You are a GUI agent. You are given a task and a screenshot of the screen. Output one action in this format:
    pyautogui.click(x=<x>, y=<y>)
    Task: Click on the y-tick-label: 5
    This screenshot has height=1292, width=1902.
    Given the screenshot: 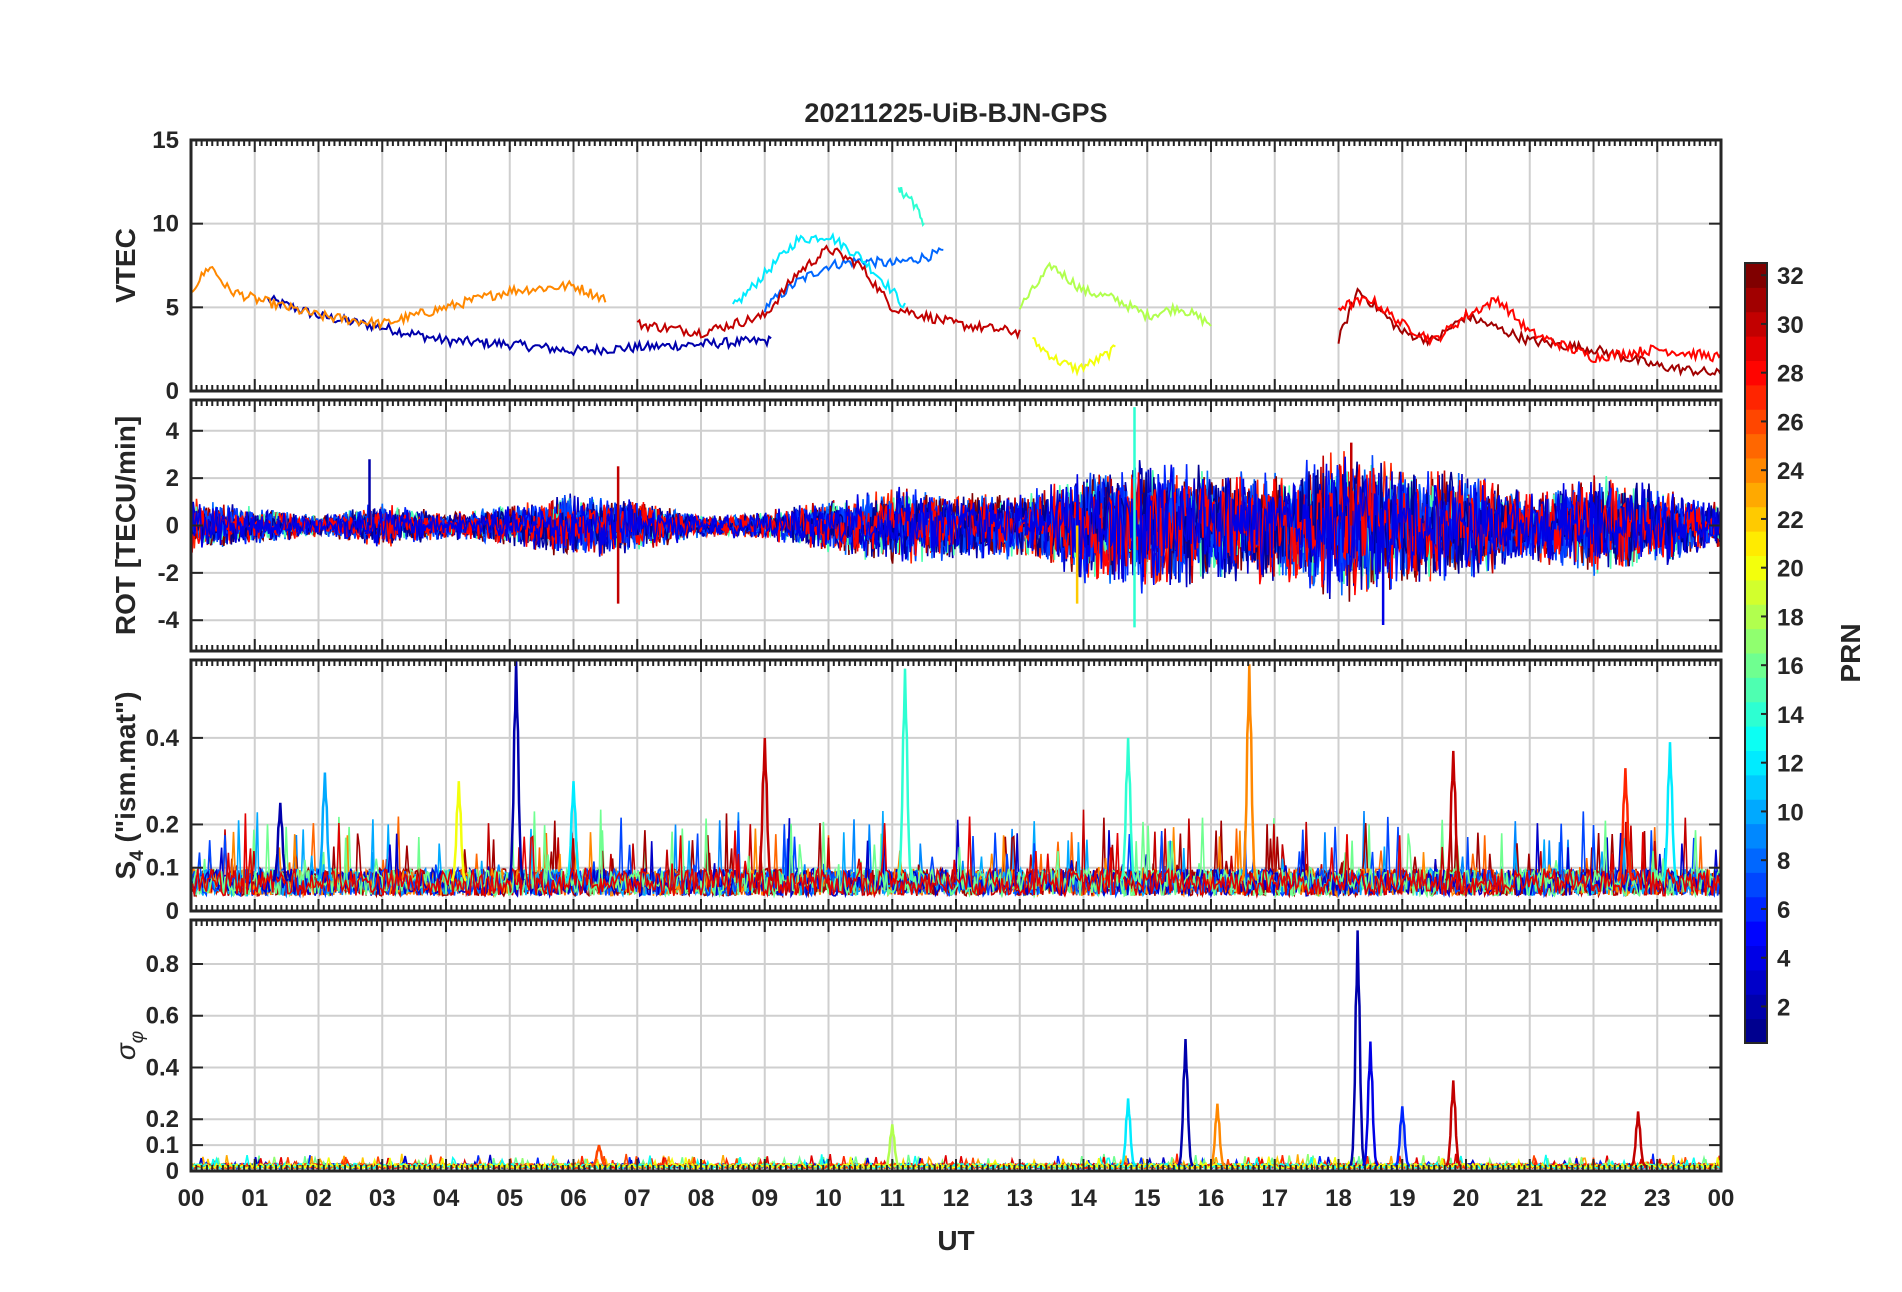 What is the action you would take?
    pyautogui.click(x=172, y=307)
    